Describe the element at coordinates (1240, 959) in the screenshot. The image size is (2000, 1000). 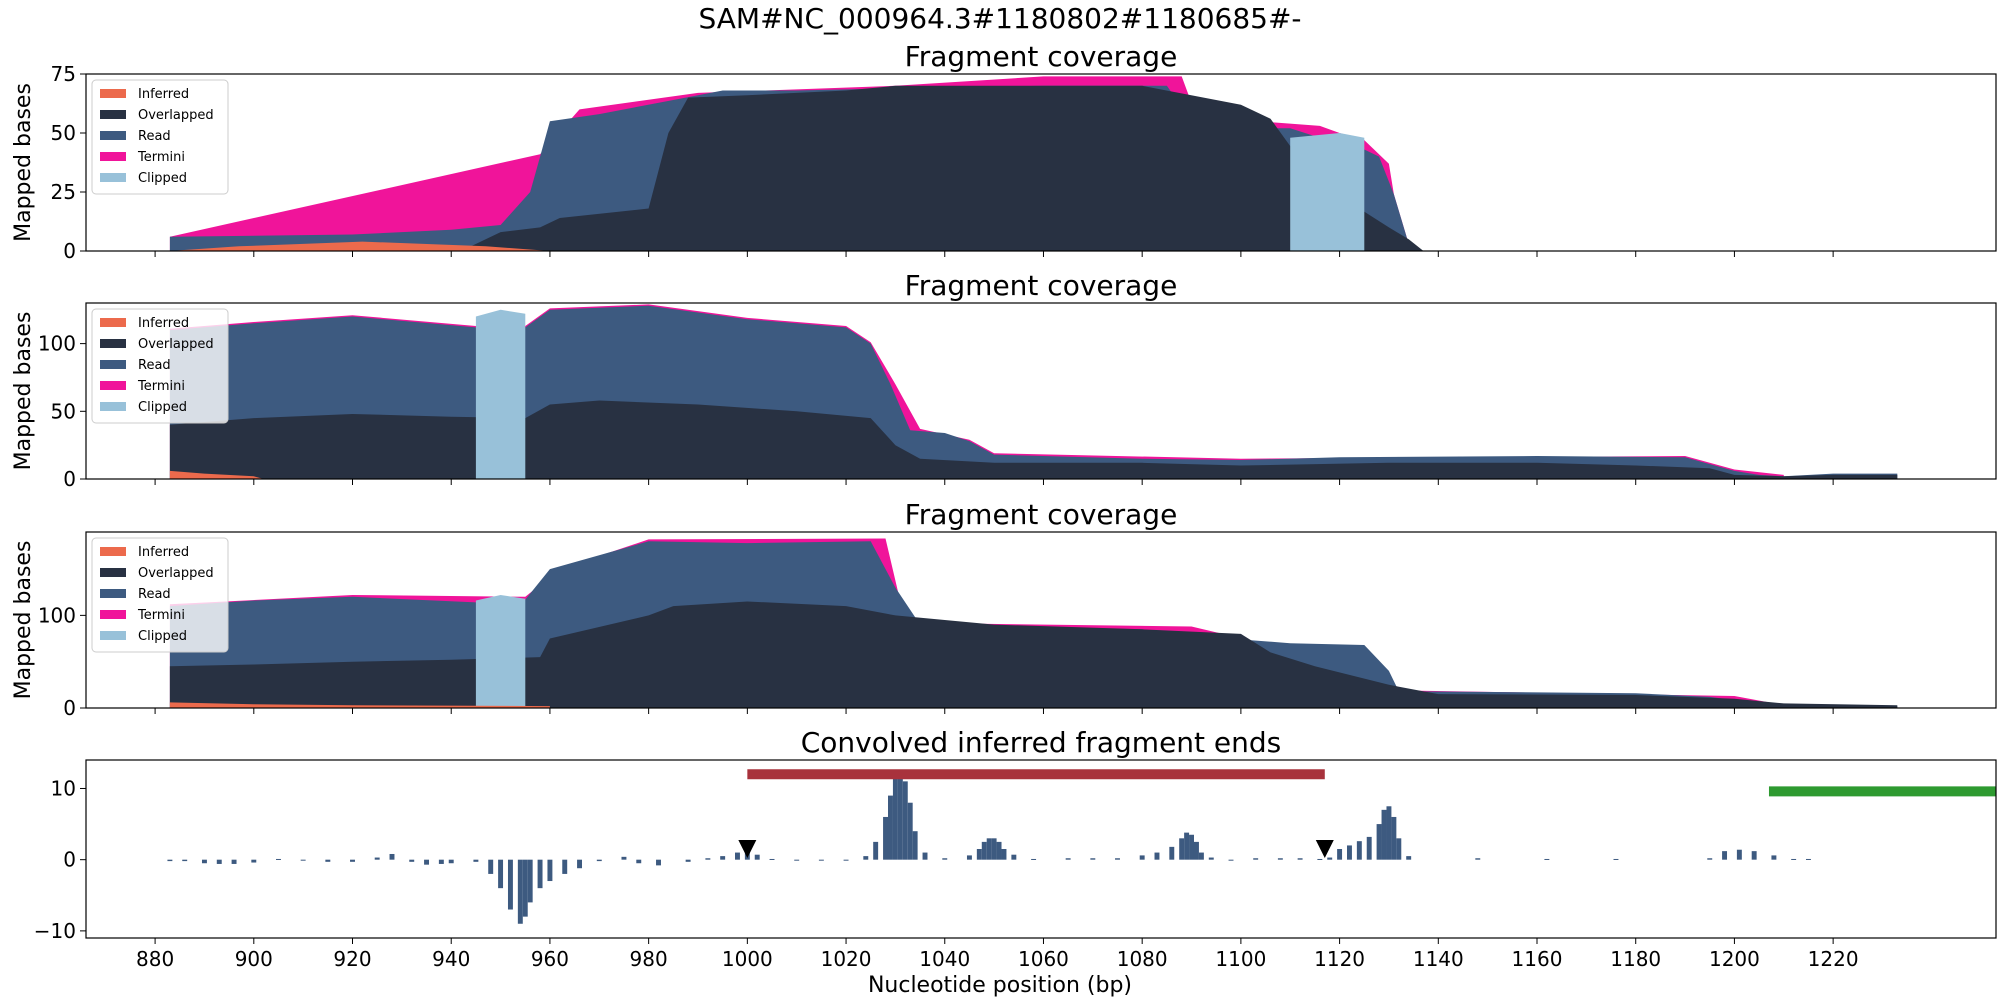
I see `x-tick-label: 1100` at that location.